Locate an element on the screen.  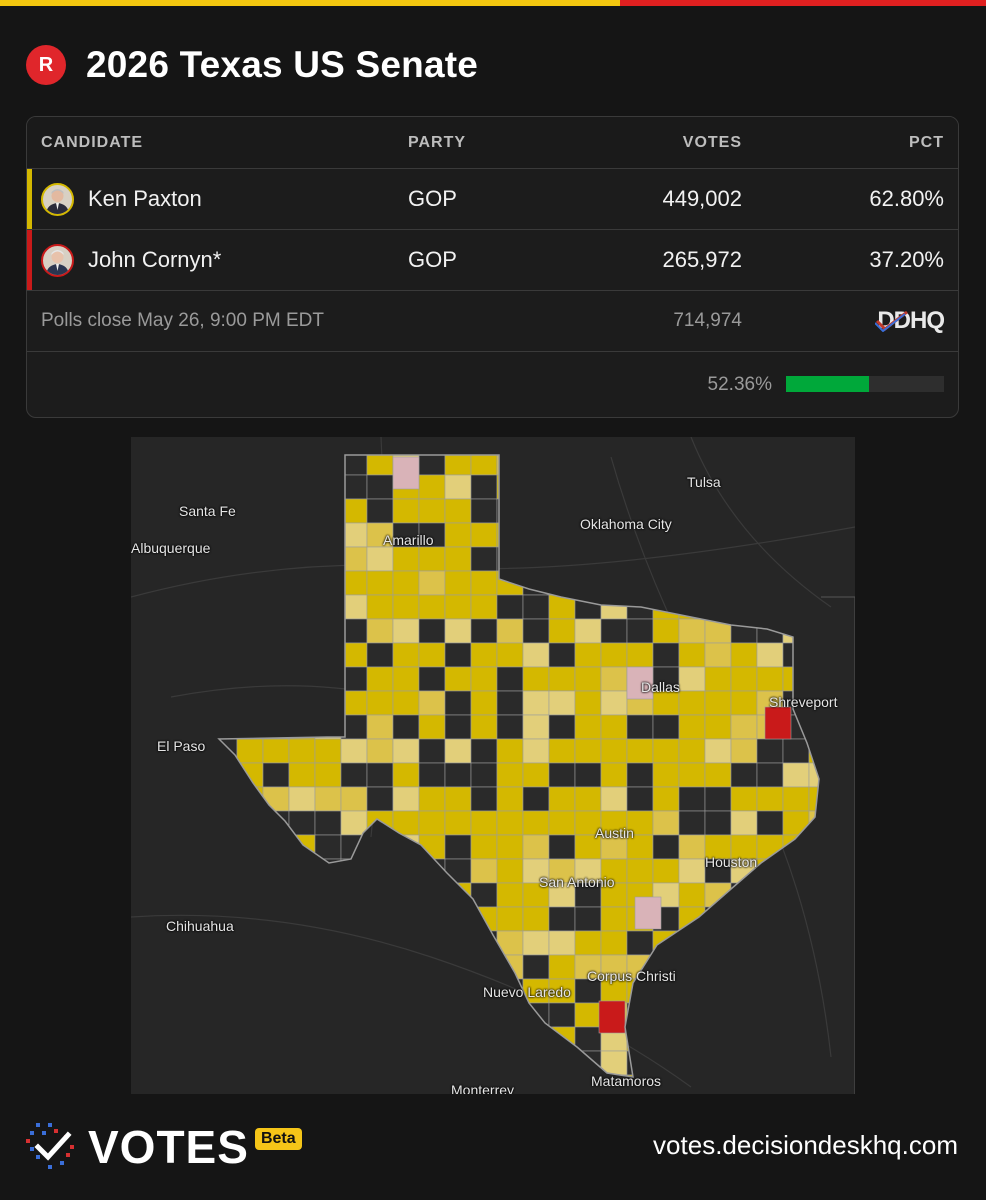
column-header-pct: PCT is located at coordinates (926, 142).